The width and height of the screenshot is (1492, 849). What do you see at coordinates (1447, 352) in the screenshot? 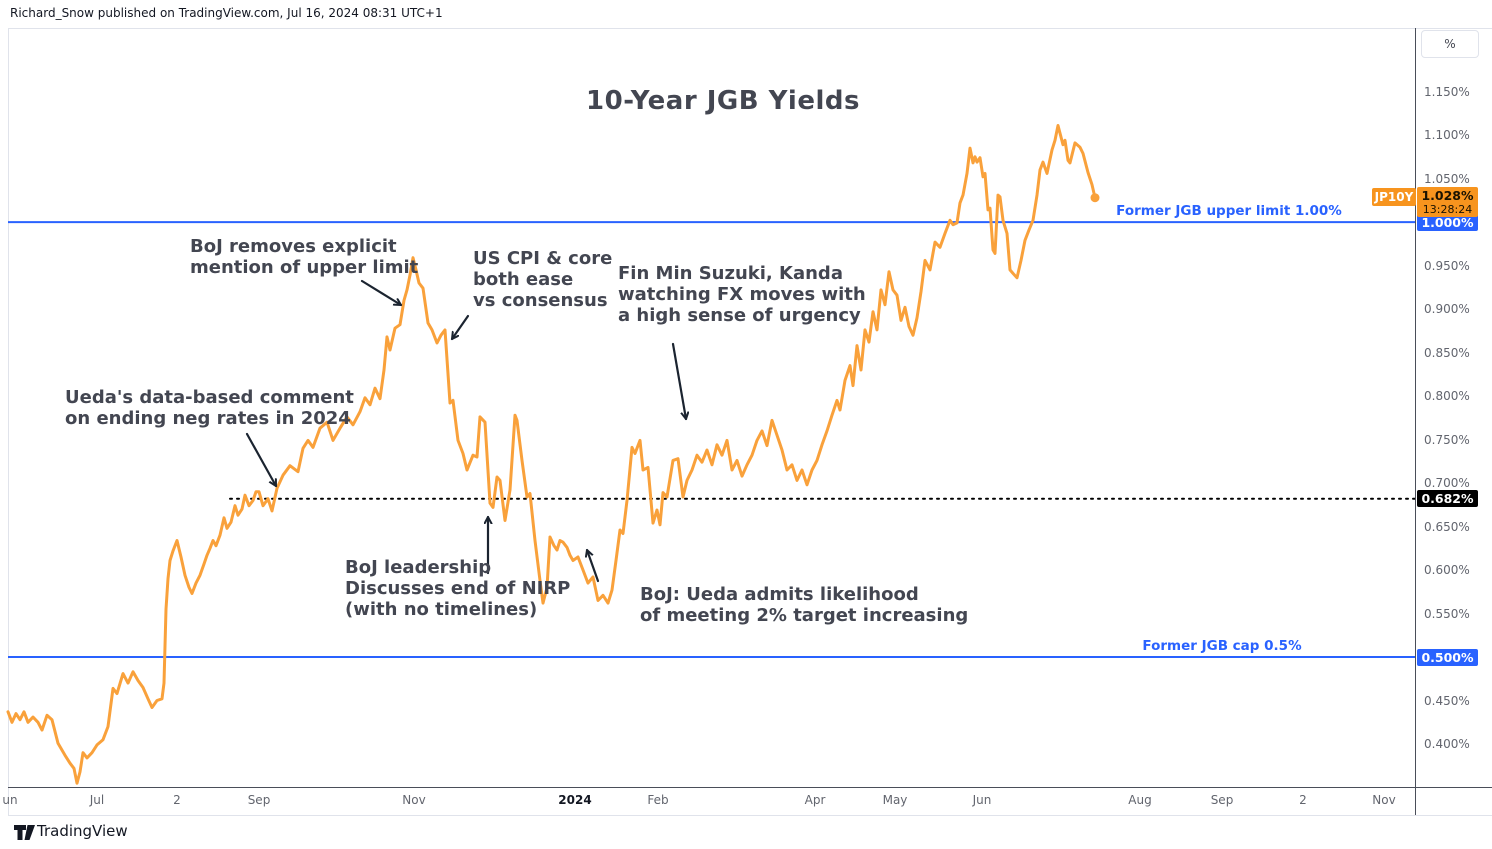
I see `price-tick-0.850%: 0.850%` at bounding box center [1447, 352].